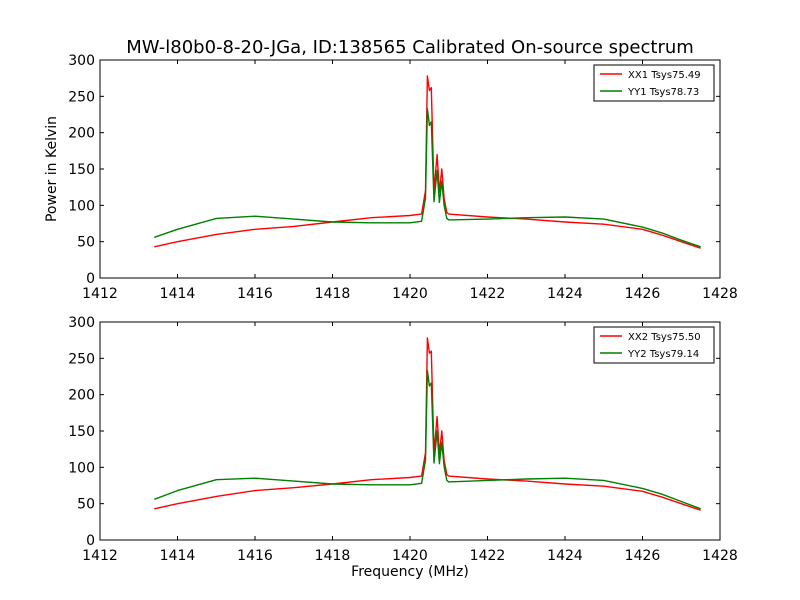  What do you see at coordinates (663, 354) in the screenshot?
I see `legend-label: YY2 Tsys79.14` at bounding box center [663, 354].